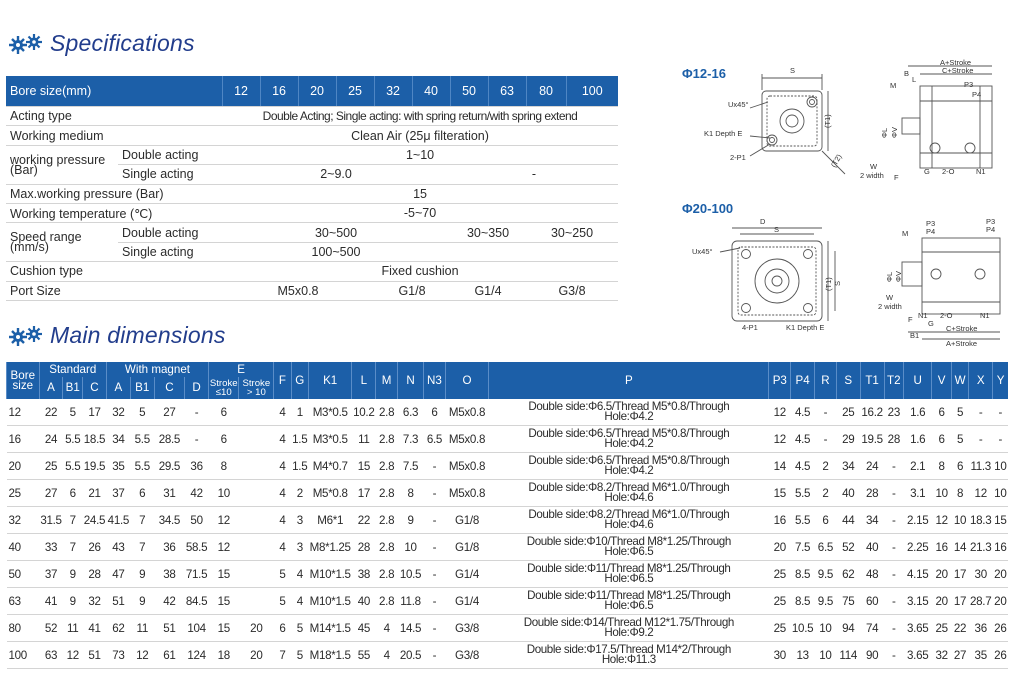 This screenshot has height=680, width=1020. What do you see at coordinates (629, 568) in the screenshot?
I see `cell-p-line1: Double side:Φ11/Thread M8*1.25/Through` at bounding box center [629, 568].